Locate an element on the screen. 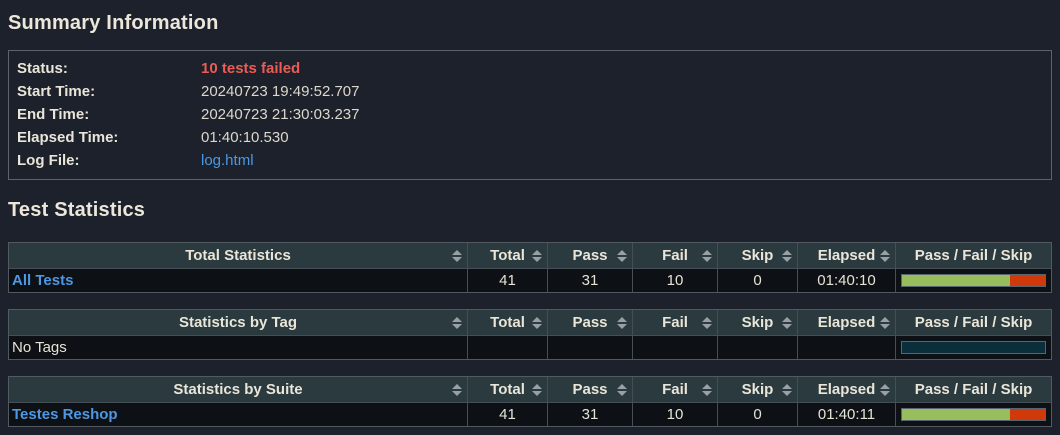 Image resolution: width=1060 pixels, height=435 pixels. end-time-value: 20240723 21:30:03.237 is located at coordinates (280, 114).